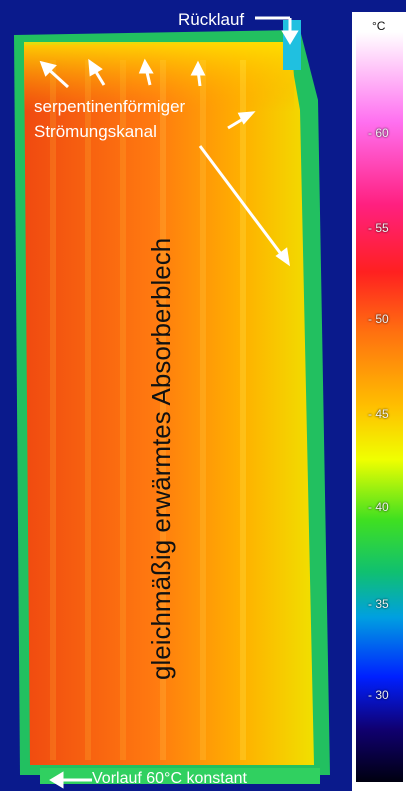  What do you see at coordinates (161, 458) in the screenshot?
I see `label-absorberblech: gleichmäßig erwärmtes Absorberblech` at bounding box center [161, 458].